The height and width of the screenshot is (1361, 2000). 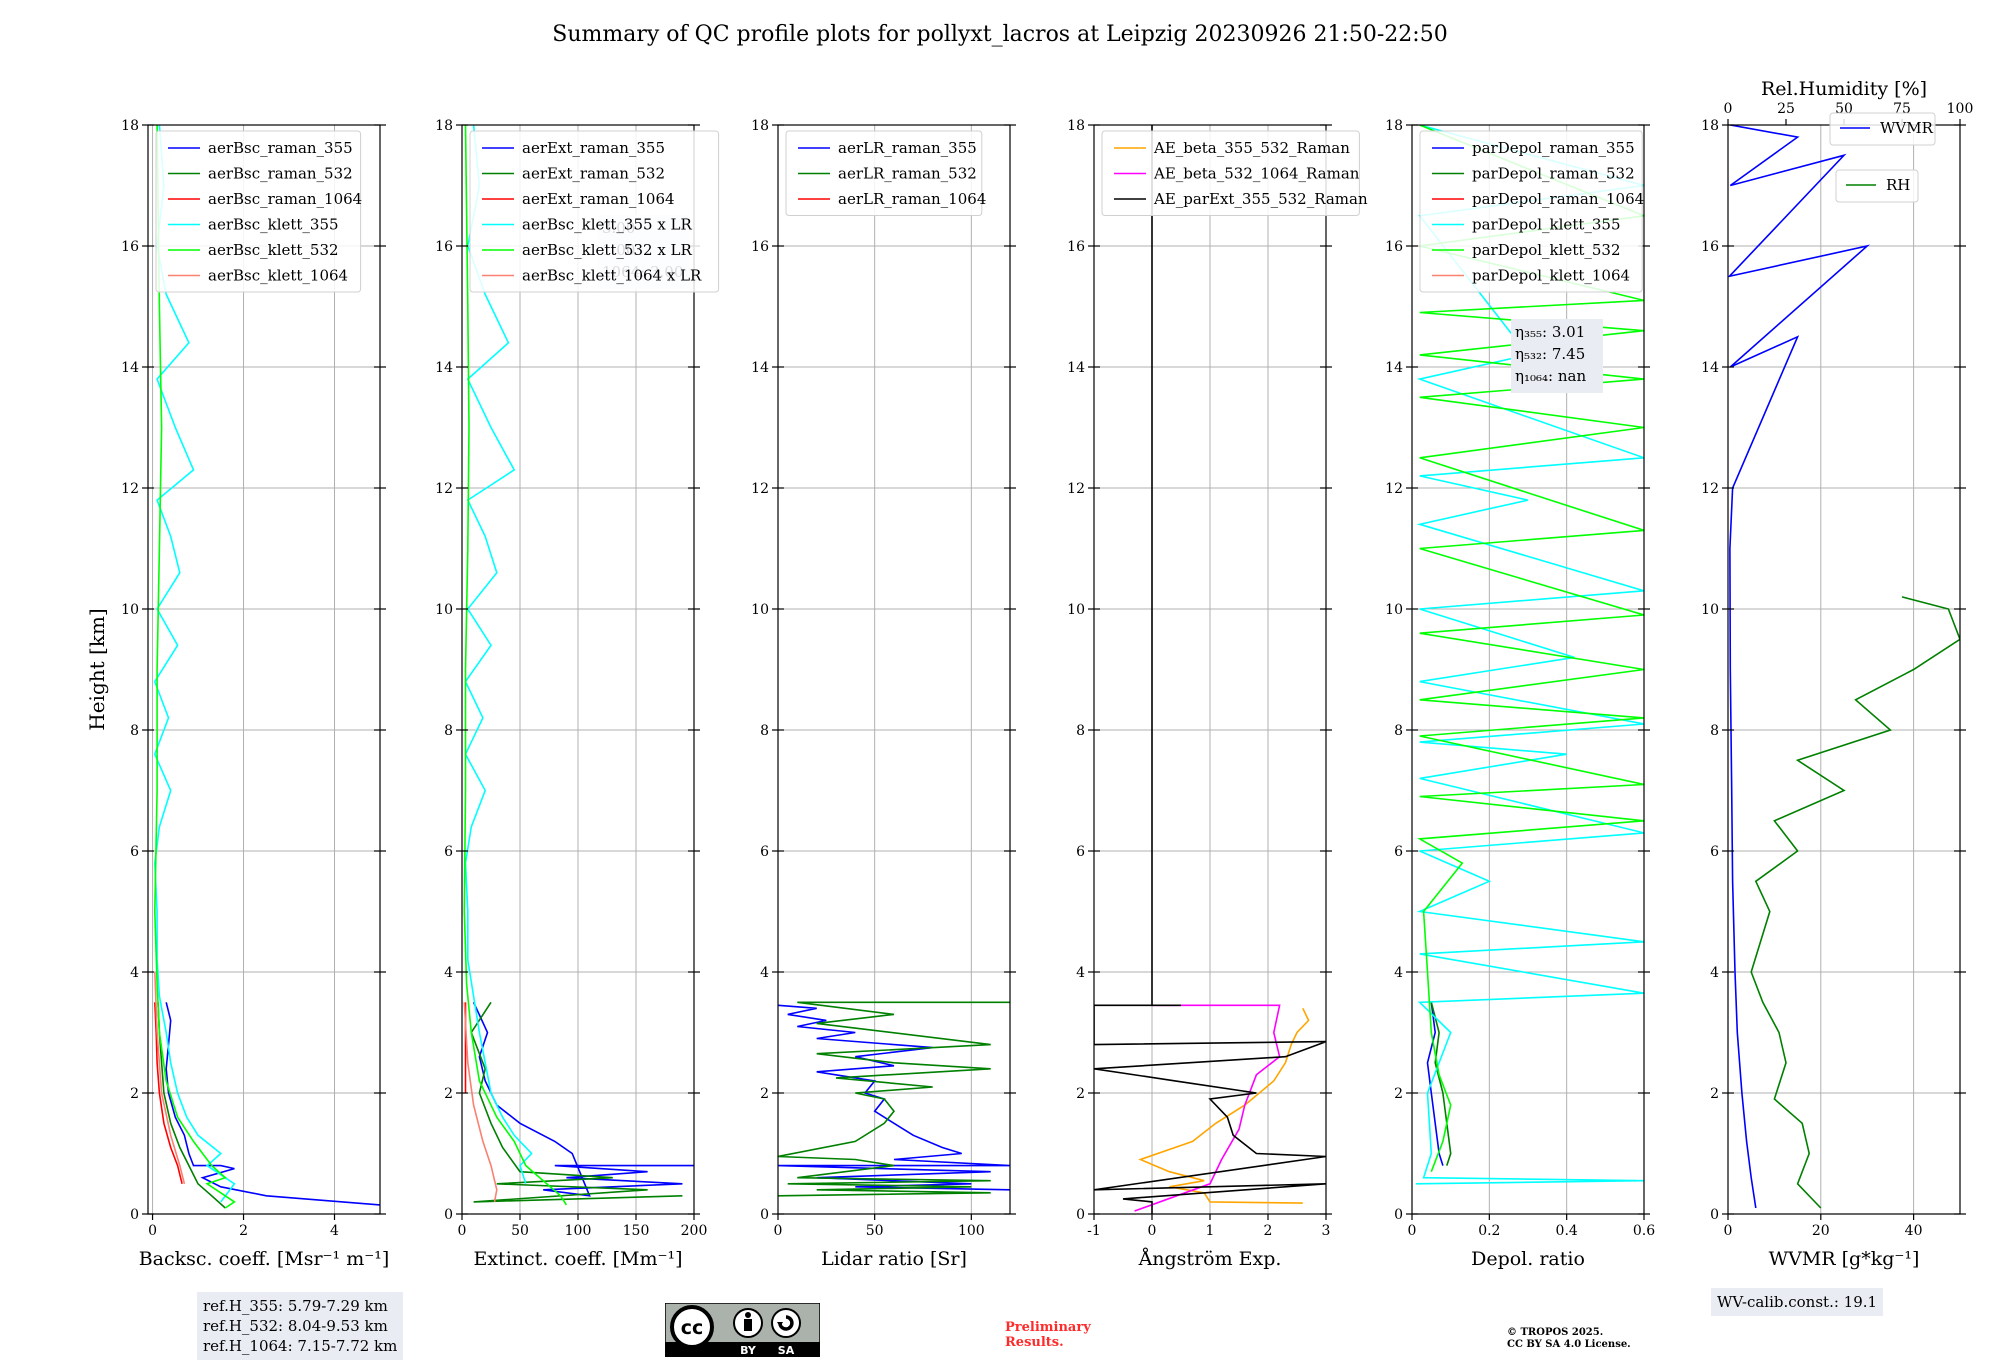 I want to click on x-tick-label: 0.6, so click(x=1644, y=1231).